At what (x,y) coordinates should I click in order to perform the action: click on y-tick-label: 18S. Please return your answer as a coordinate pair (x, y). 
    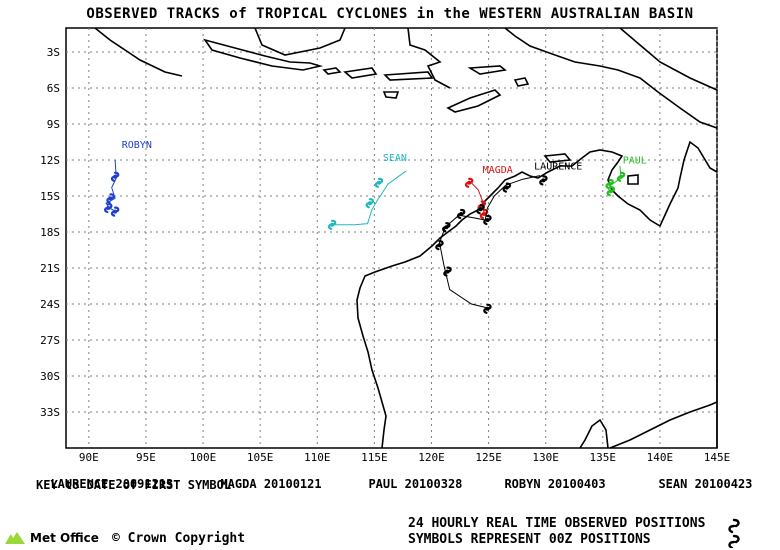
    Looking at the image, I should click on (50, 232).